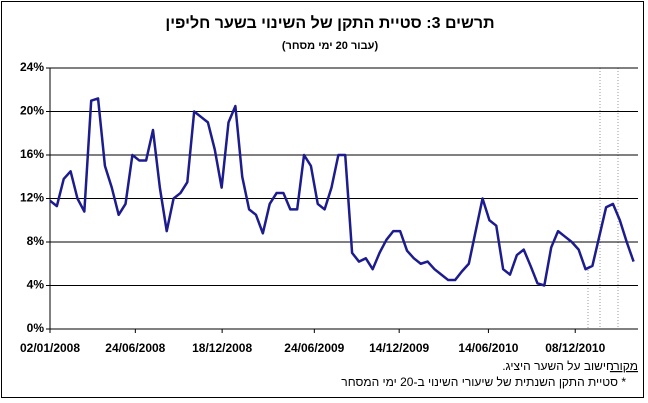 Image resolution: width=648 pixels, height=403 pixels. Describe the element at coordinates (575, 348) in the screenshot. I see `x-tick-label: 08/12/2010` at that location.